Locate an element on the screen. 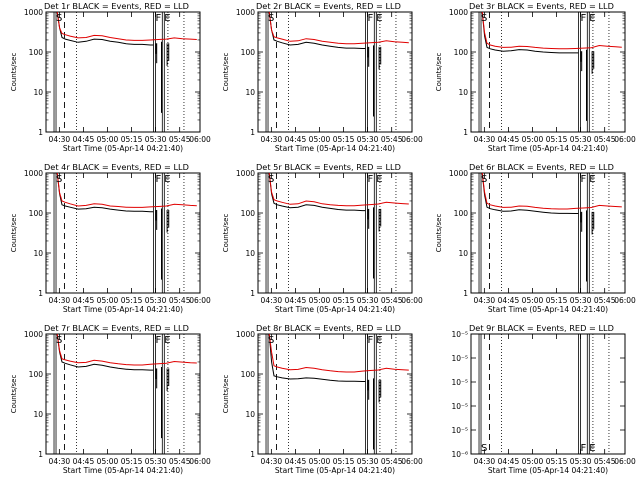  y-tick-label: 10⁻⁶ is located at coordinates (459, 454).